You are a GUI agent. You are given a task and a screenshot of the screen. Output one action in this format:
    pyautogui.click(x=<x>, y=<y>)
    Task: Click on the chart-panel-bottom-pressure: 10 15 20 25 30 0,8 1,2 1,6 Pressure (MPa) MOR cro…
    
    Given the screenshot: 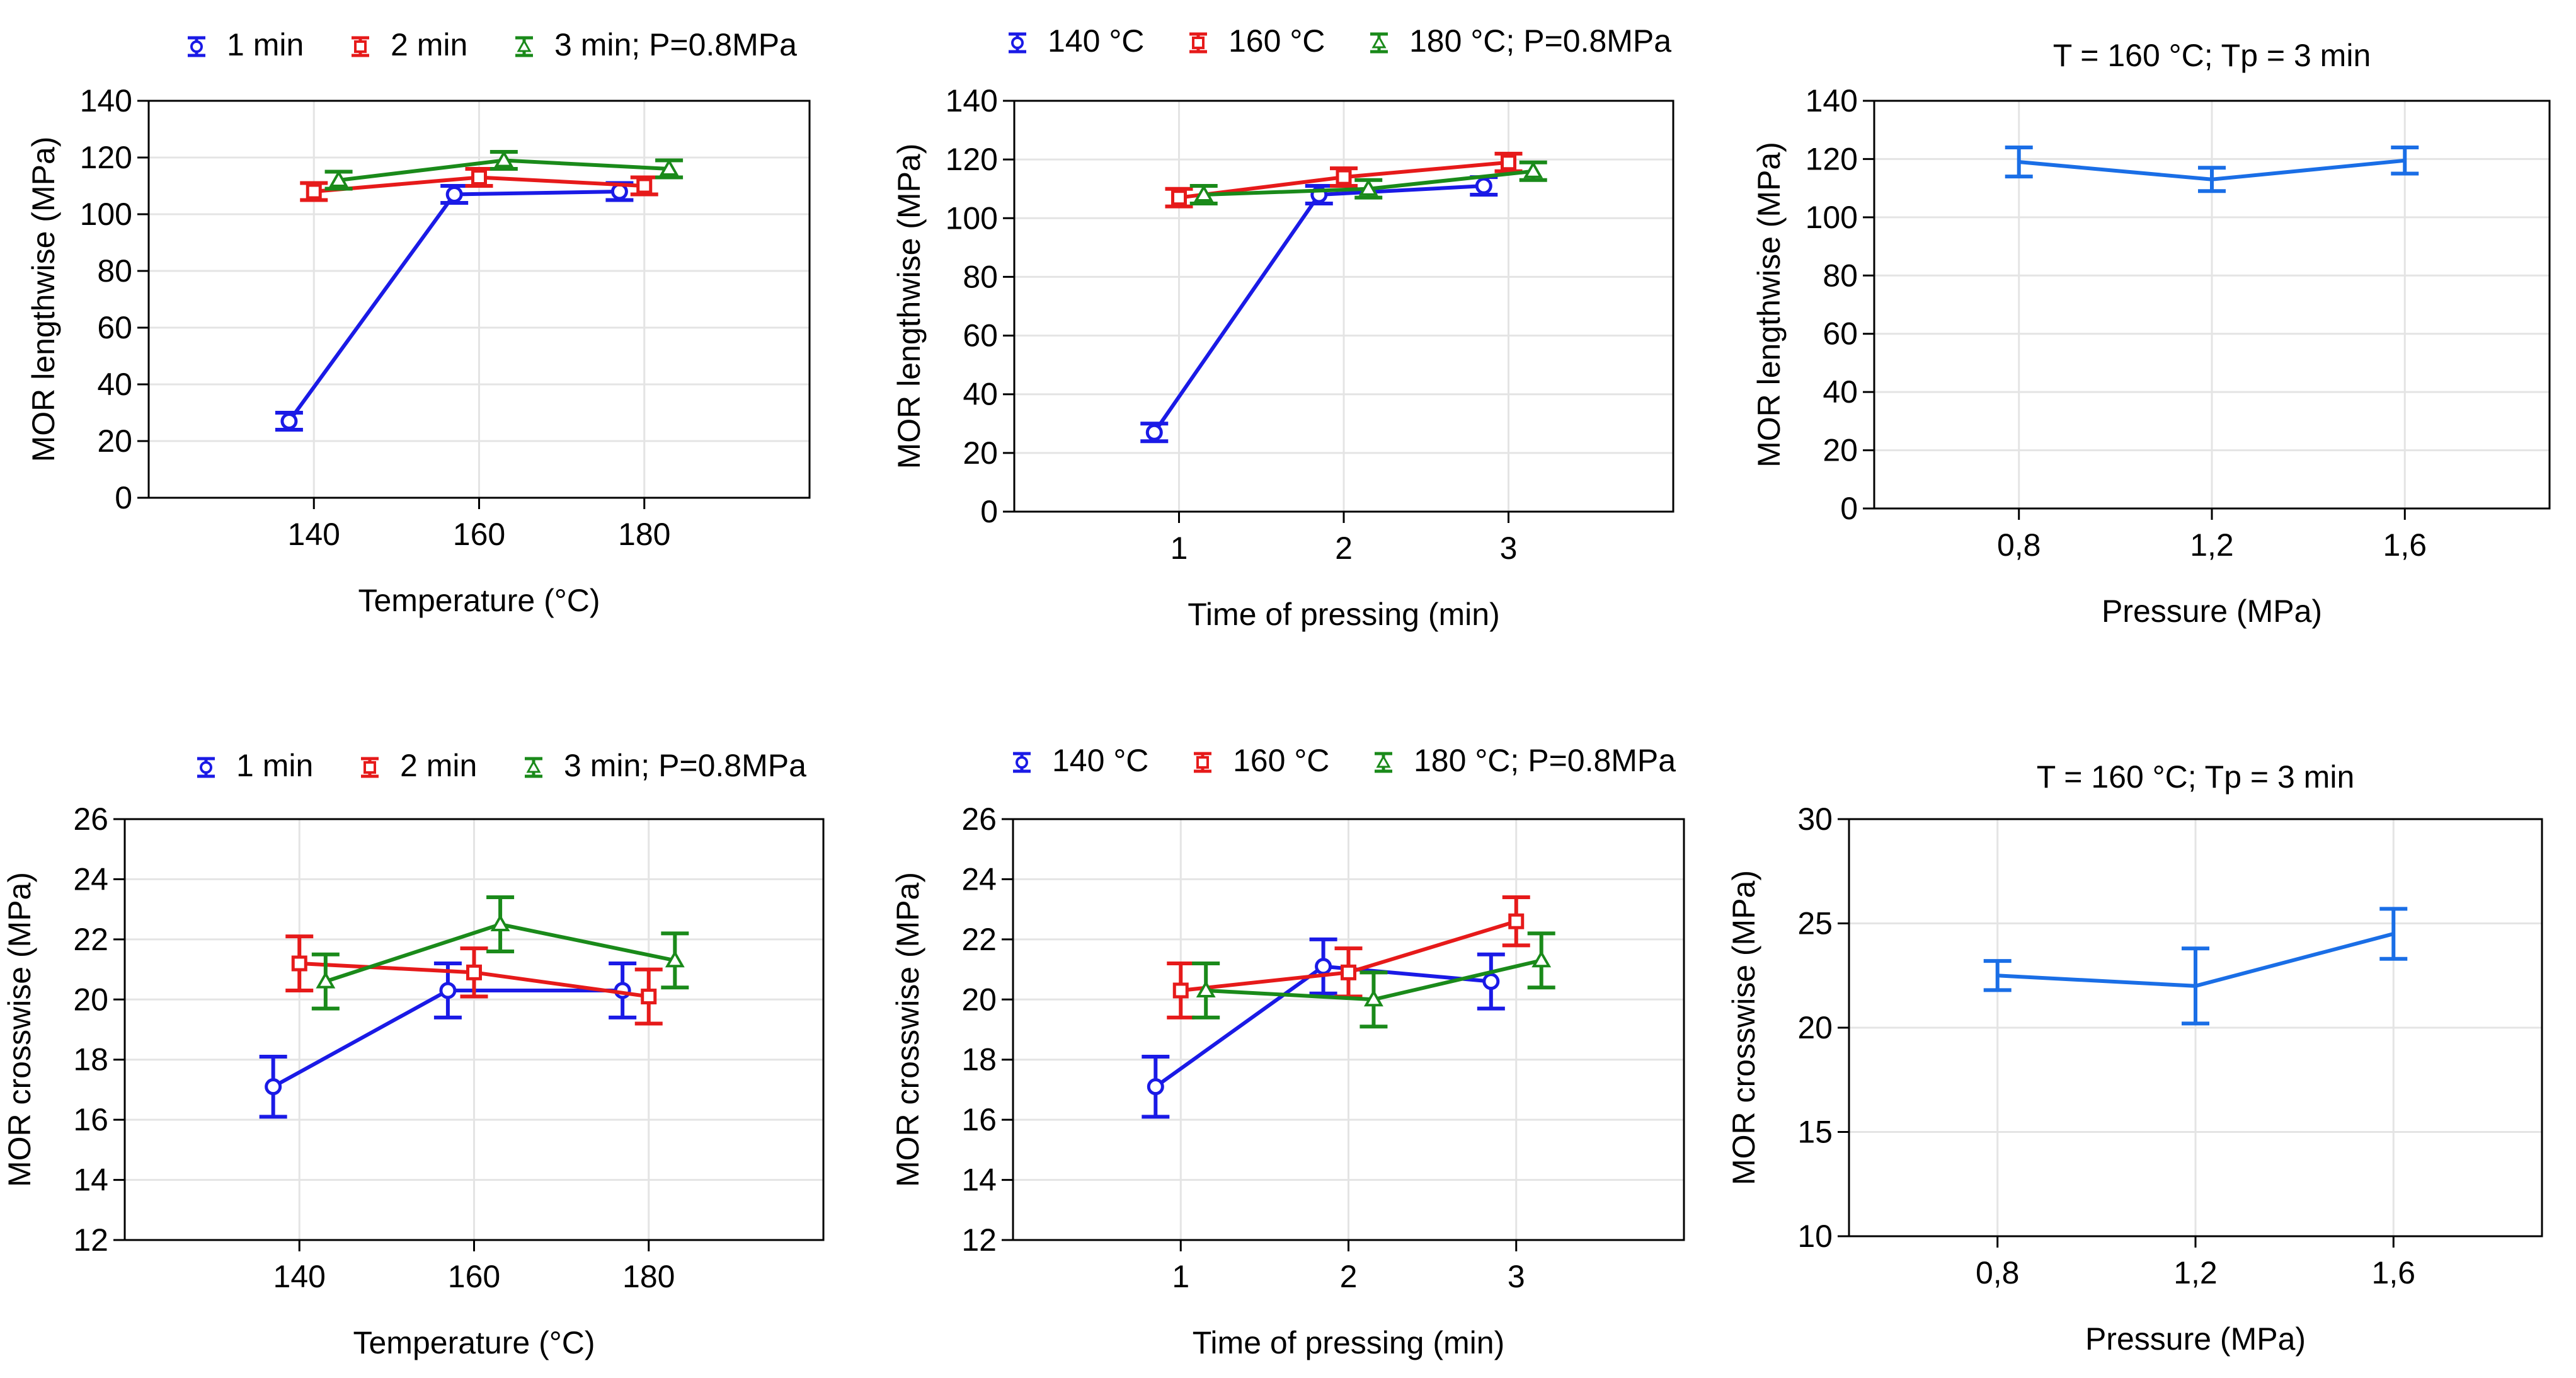 What is the action you would take?
    pyautogui.click(x=2134, y=1058)
    